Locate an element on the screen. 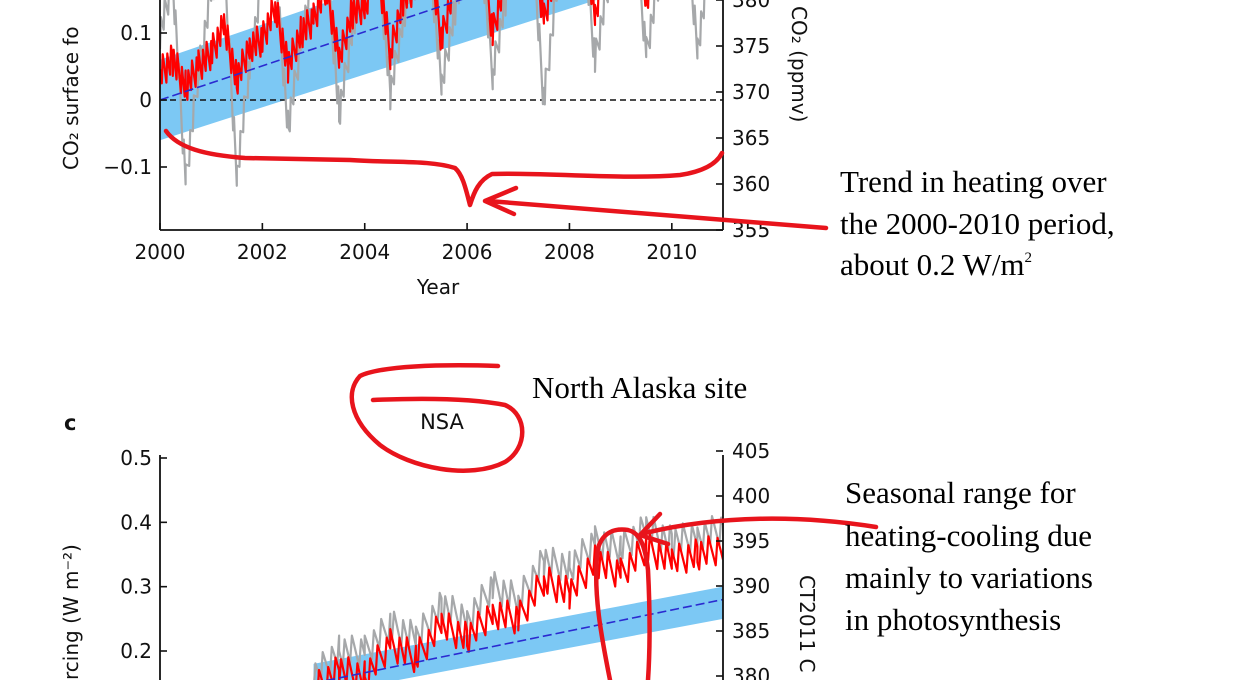  top-y-tick-right-label: 380 is located at coordinates (751, 6).